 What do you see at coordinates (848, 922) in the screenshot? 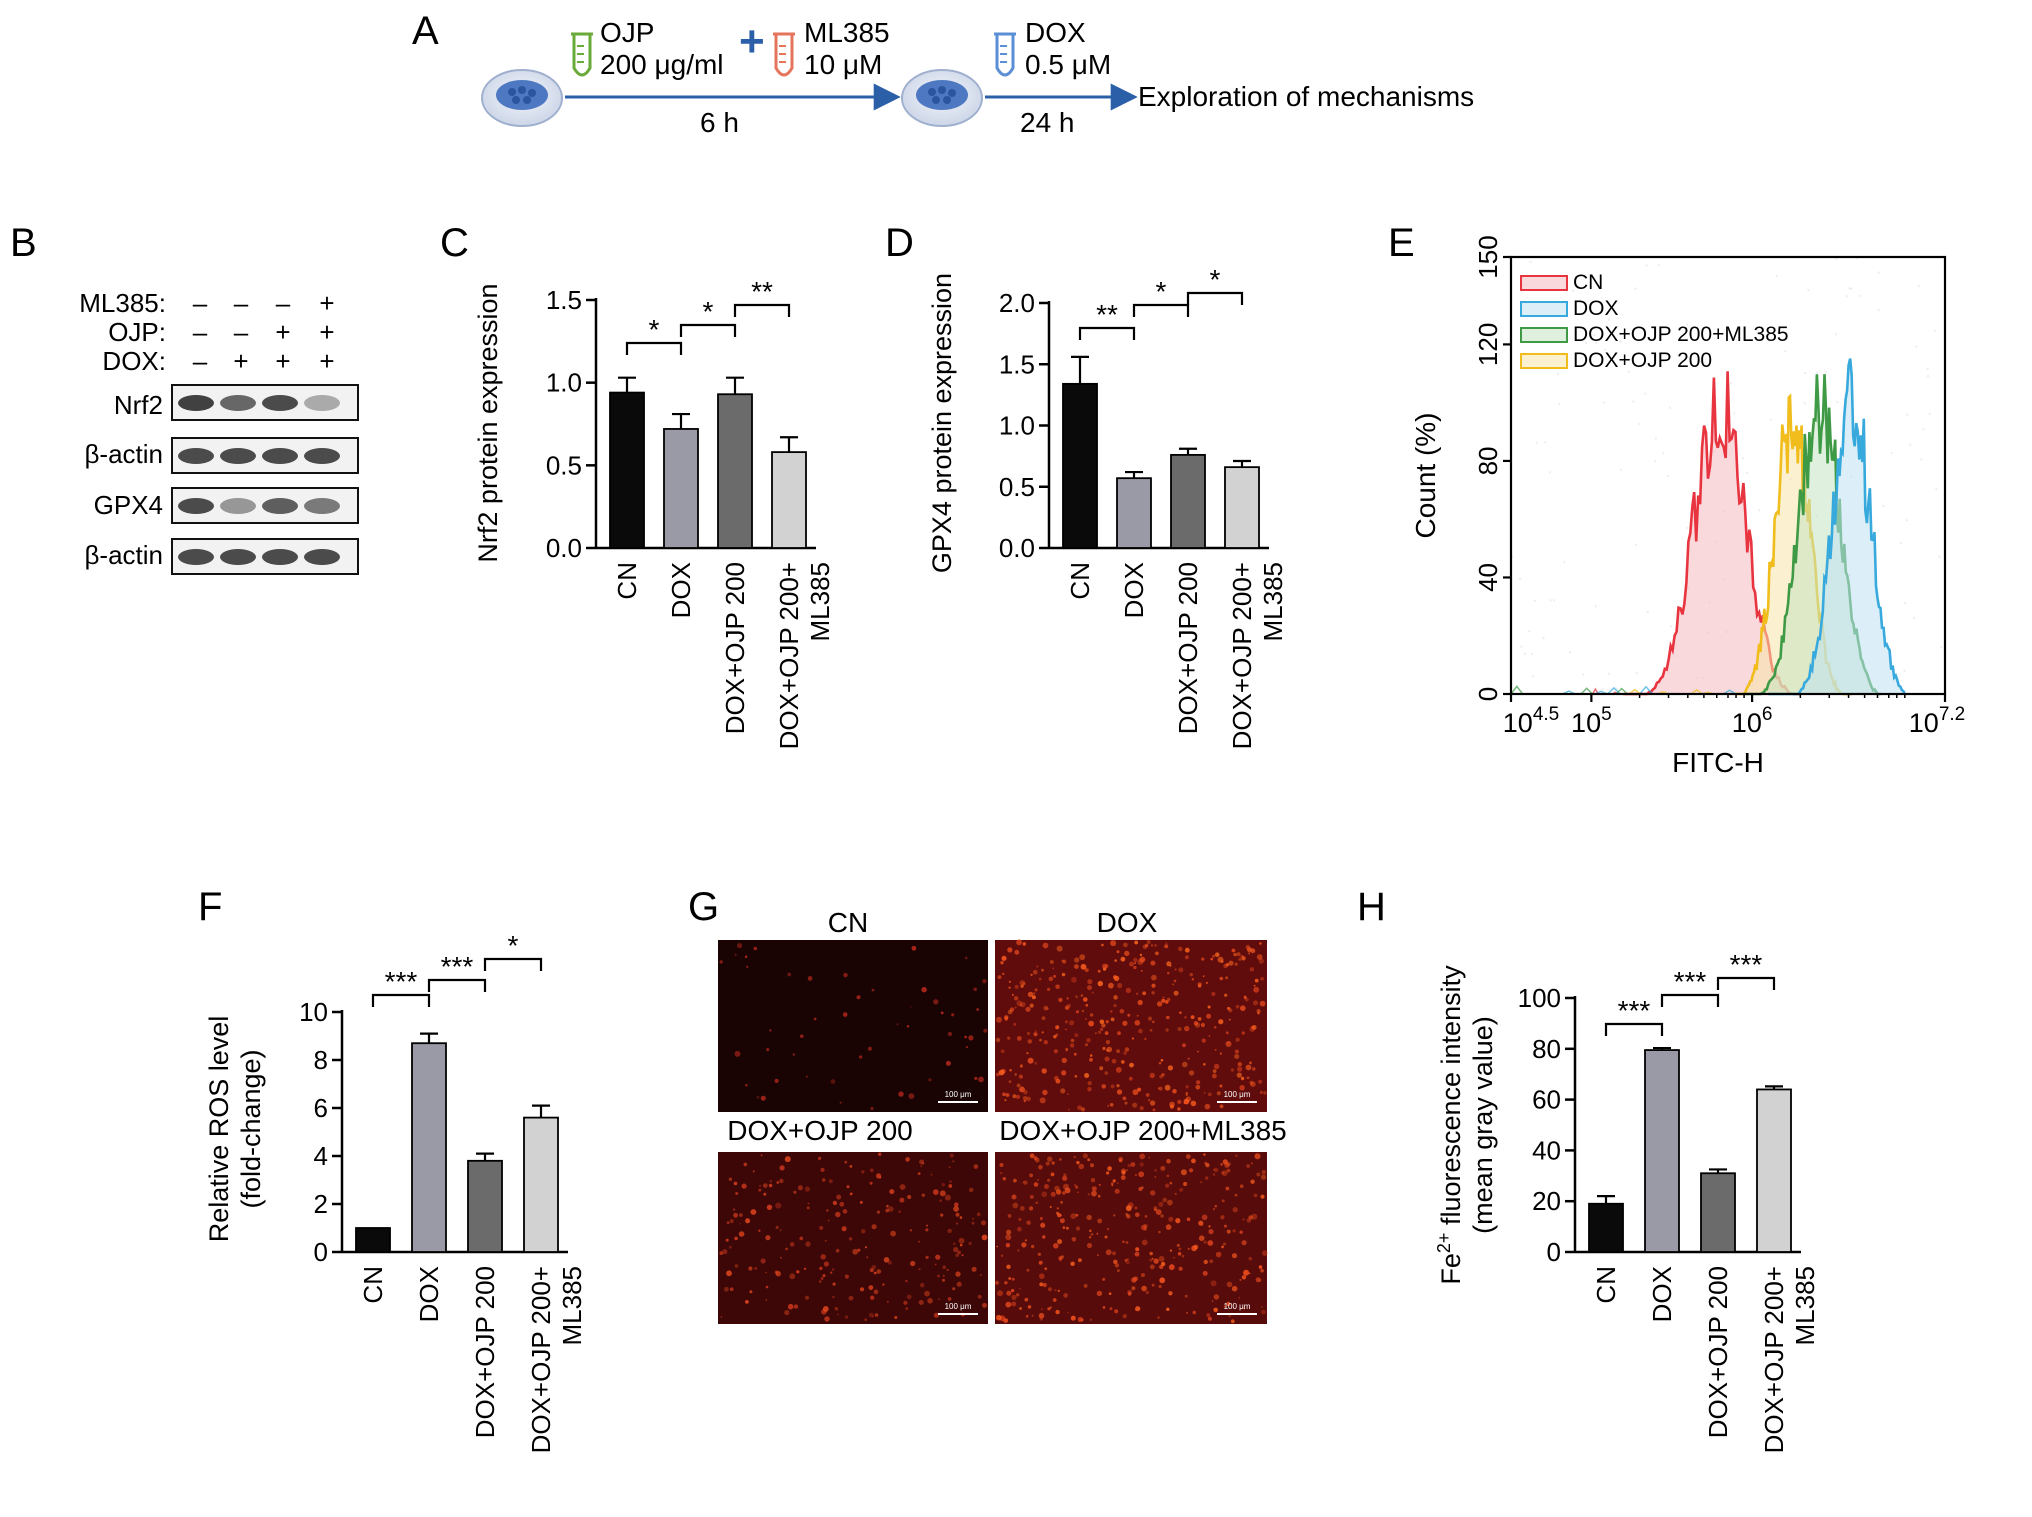
I see `tile-label-cn: CN` at bounding box center [848, 922].